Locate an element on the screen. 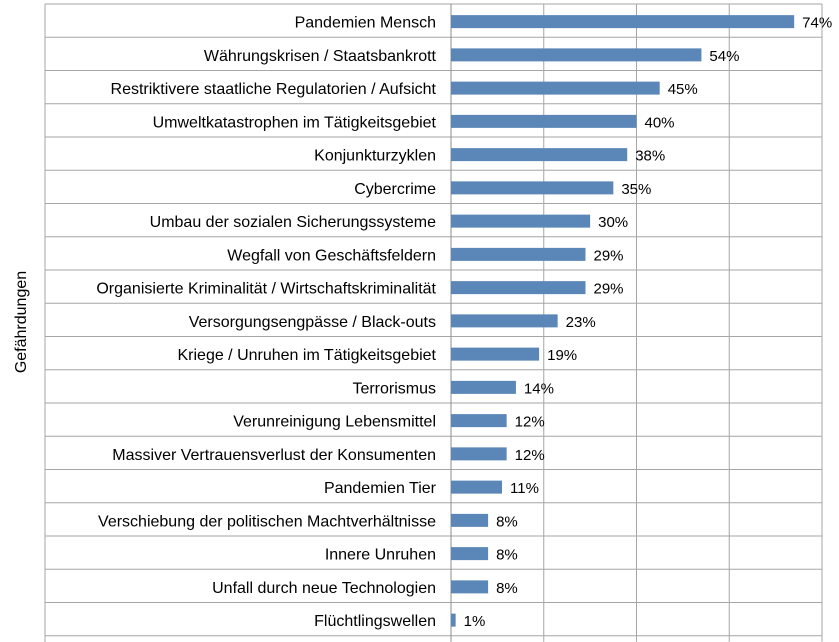  data-label: 54% is located at coordinates (724, 56).